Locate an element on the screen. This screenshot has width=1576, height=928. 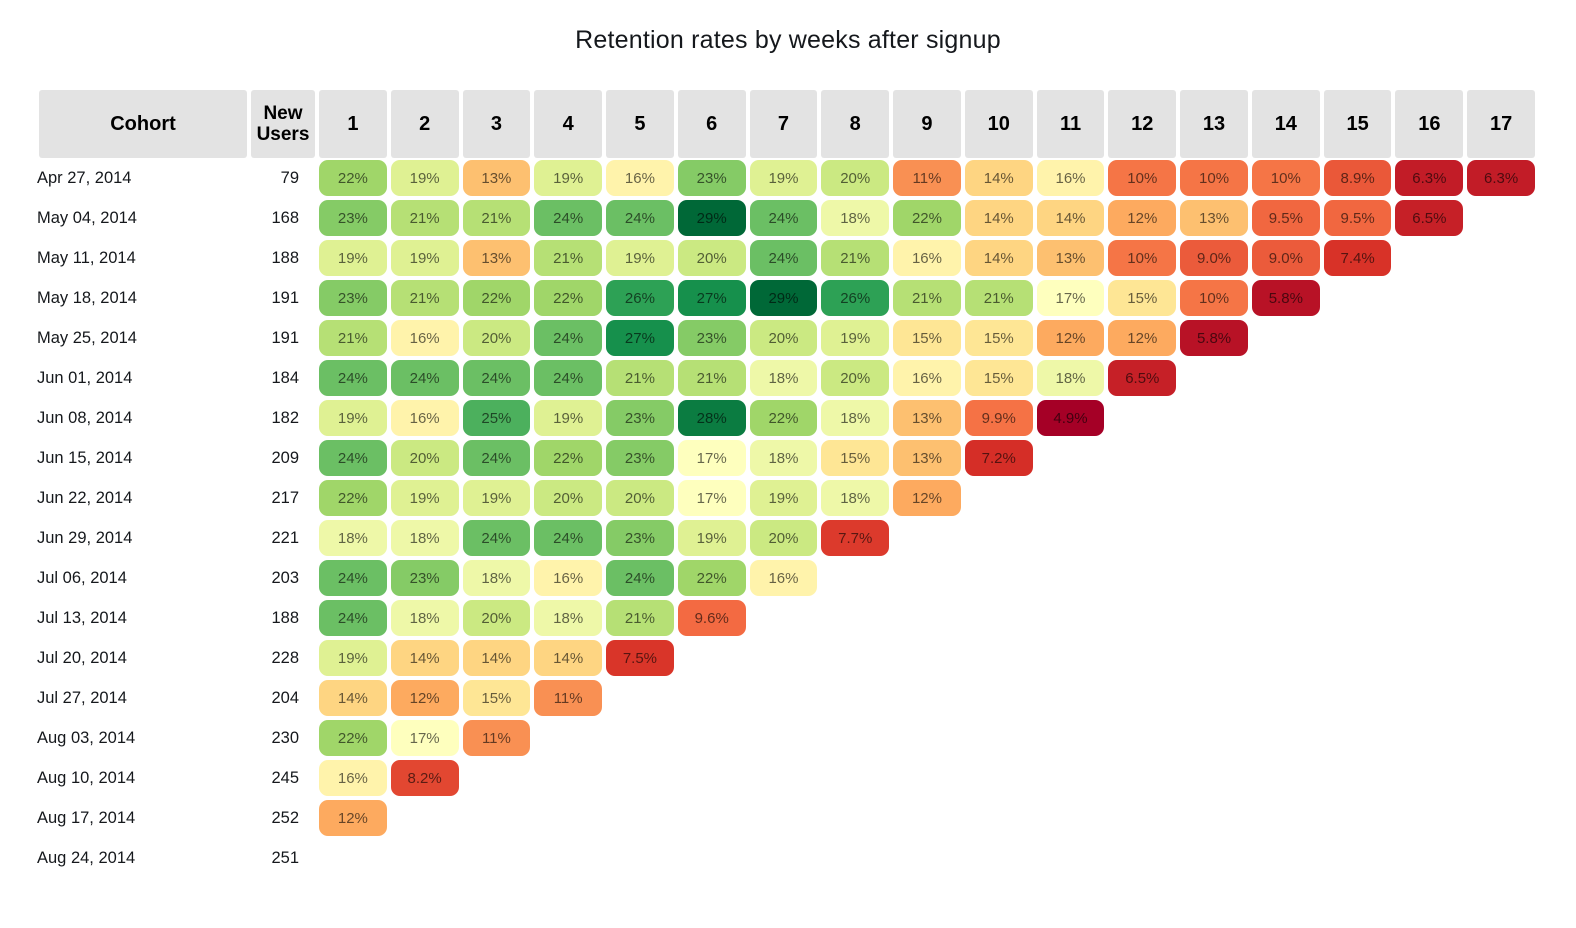
week-column-header: 3 is located at coordinates (496, 124).